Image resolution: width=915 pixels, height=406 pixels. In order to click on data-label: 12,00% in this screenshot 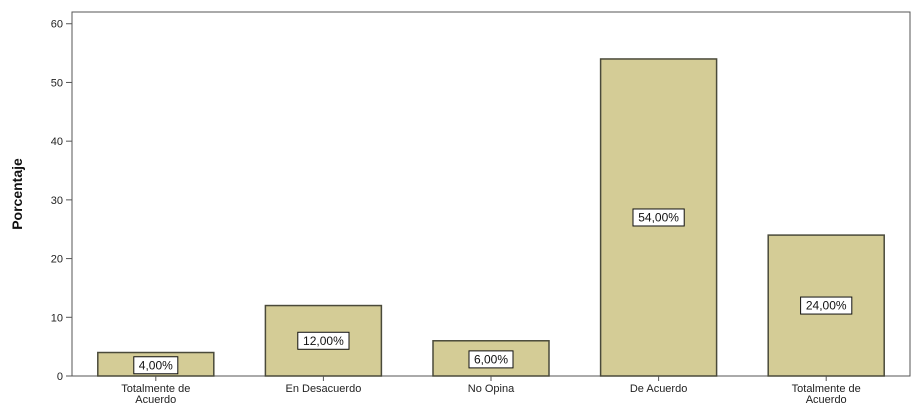, I will do `click(323, 341)`.